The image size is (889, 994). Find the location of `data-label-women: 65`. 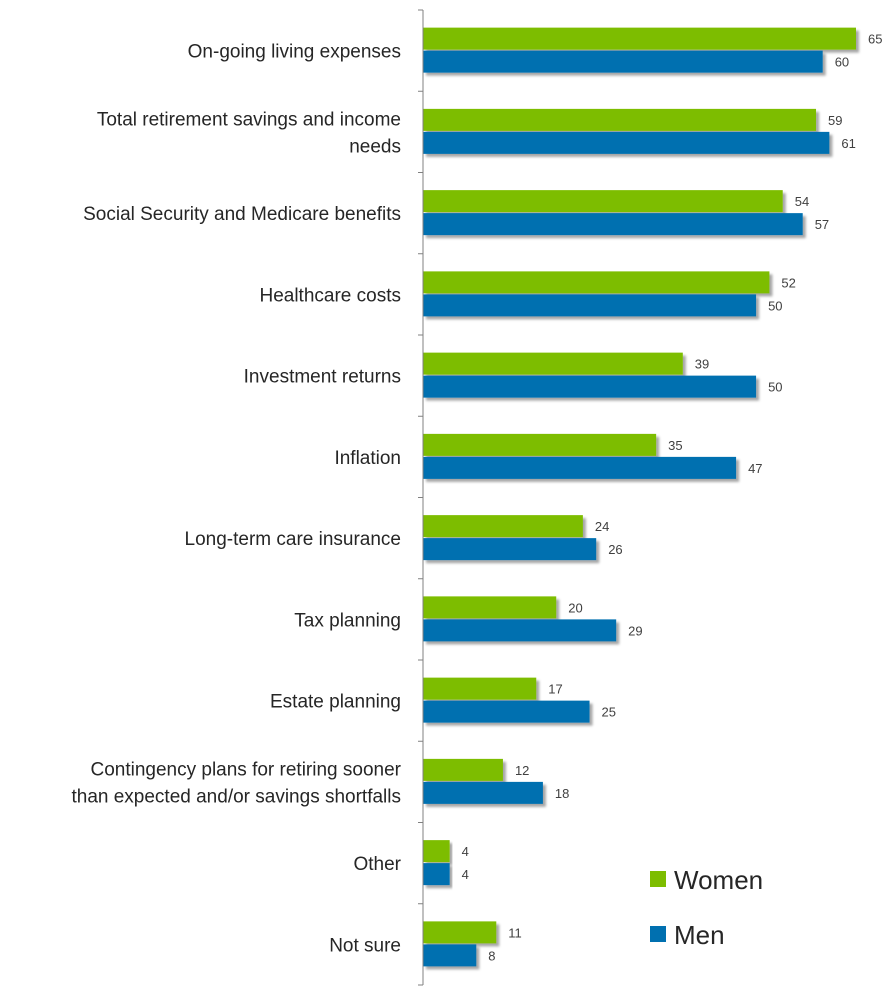

data-label-women: 65 is located at coordinates (875, 39).